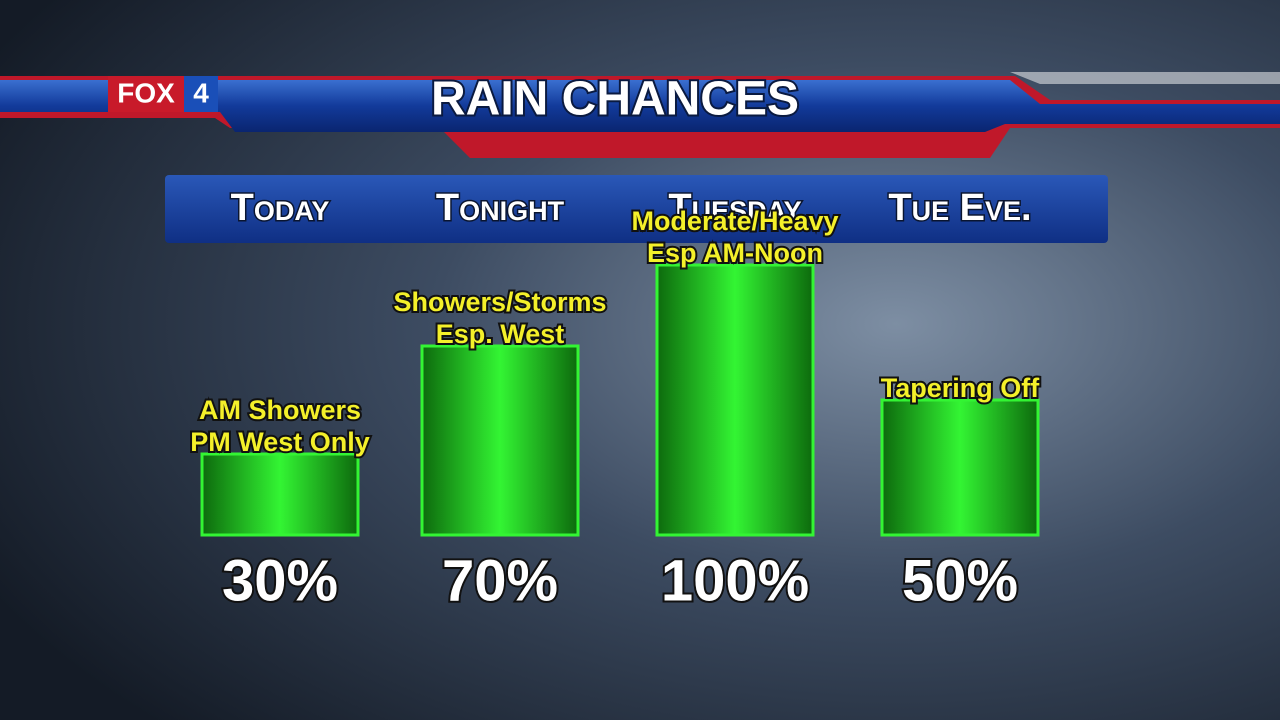 Image resolution: width=1280 pixels, height=720 pixels. What do you see at coordinates (615, 99) in the screenshot?
I see `chart-title: RAIN CHANCES` at bounding box center [615, 99].